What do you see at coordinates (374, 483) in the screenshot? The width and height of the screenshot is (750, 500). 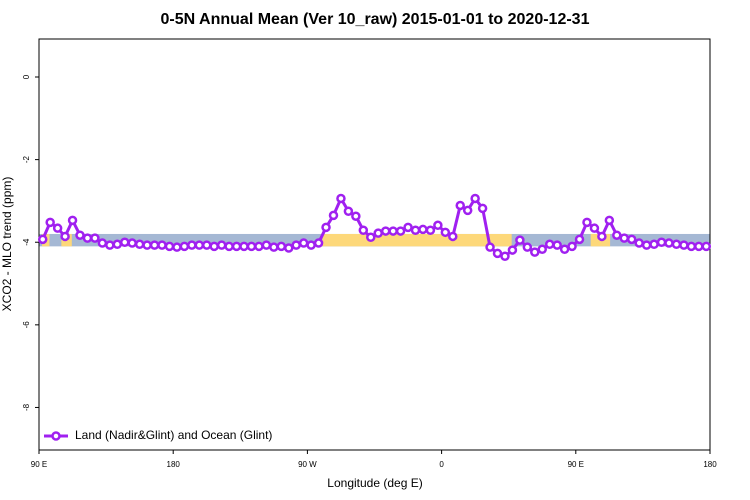 I see `x-axis-label: Longitude (deg E)` at bounding box center [374, 483].